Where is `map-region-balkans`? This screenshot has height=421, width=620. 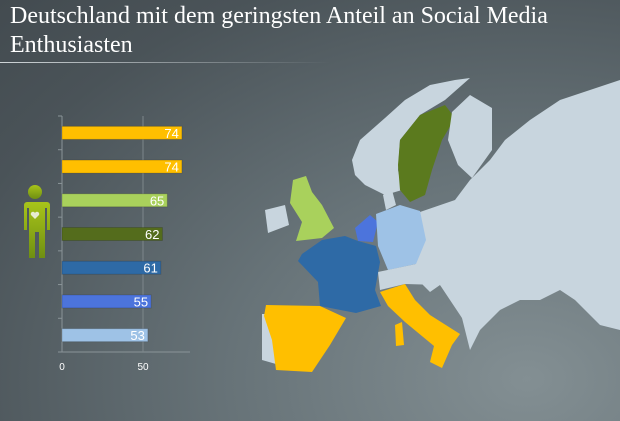 map-region-balkans is located at coordinates (470, 317).